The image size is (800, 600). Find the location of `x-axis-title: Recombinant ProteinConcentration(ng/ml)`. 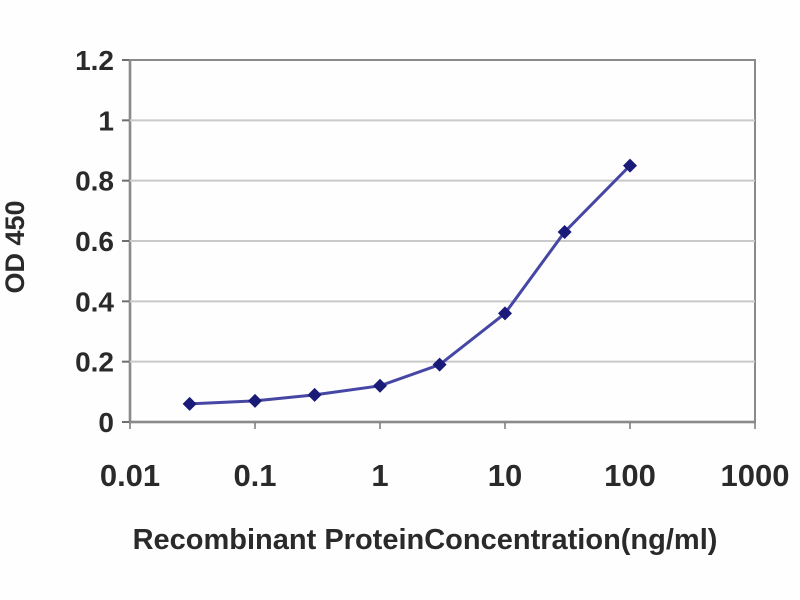

x-axis-title: Recombinant ProteinConcentration(ng/ml) is located at coordinates (425, 540).